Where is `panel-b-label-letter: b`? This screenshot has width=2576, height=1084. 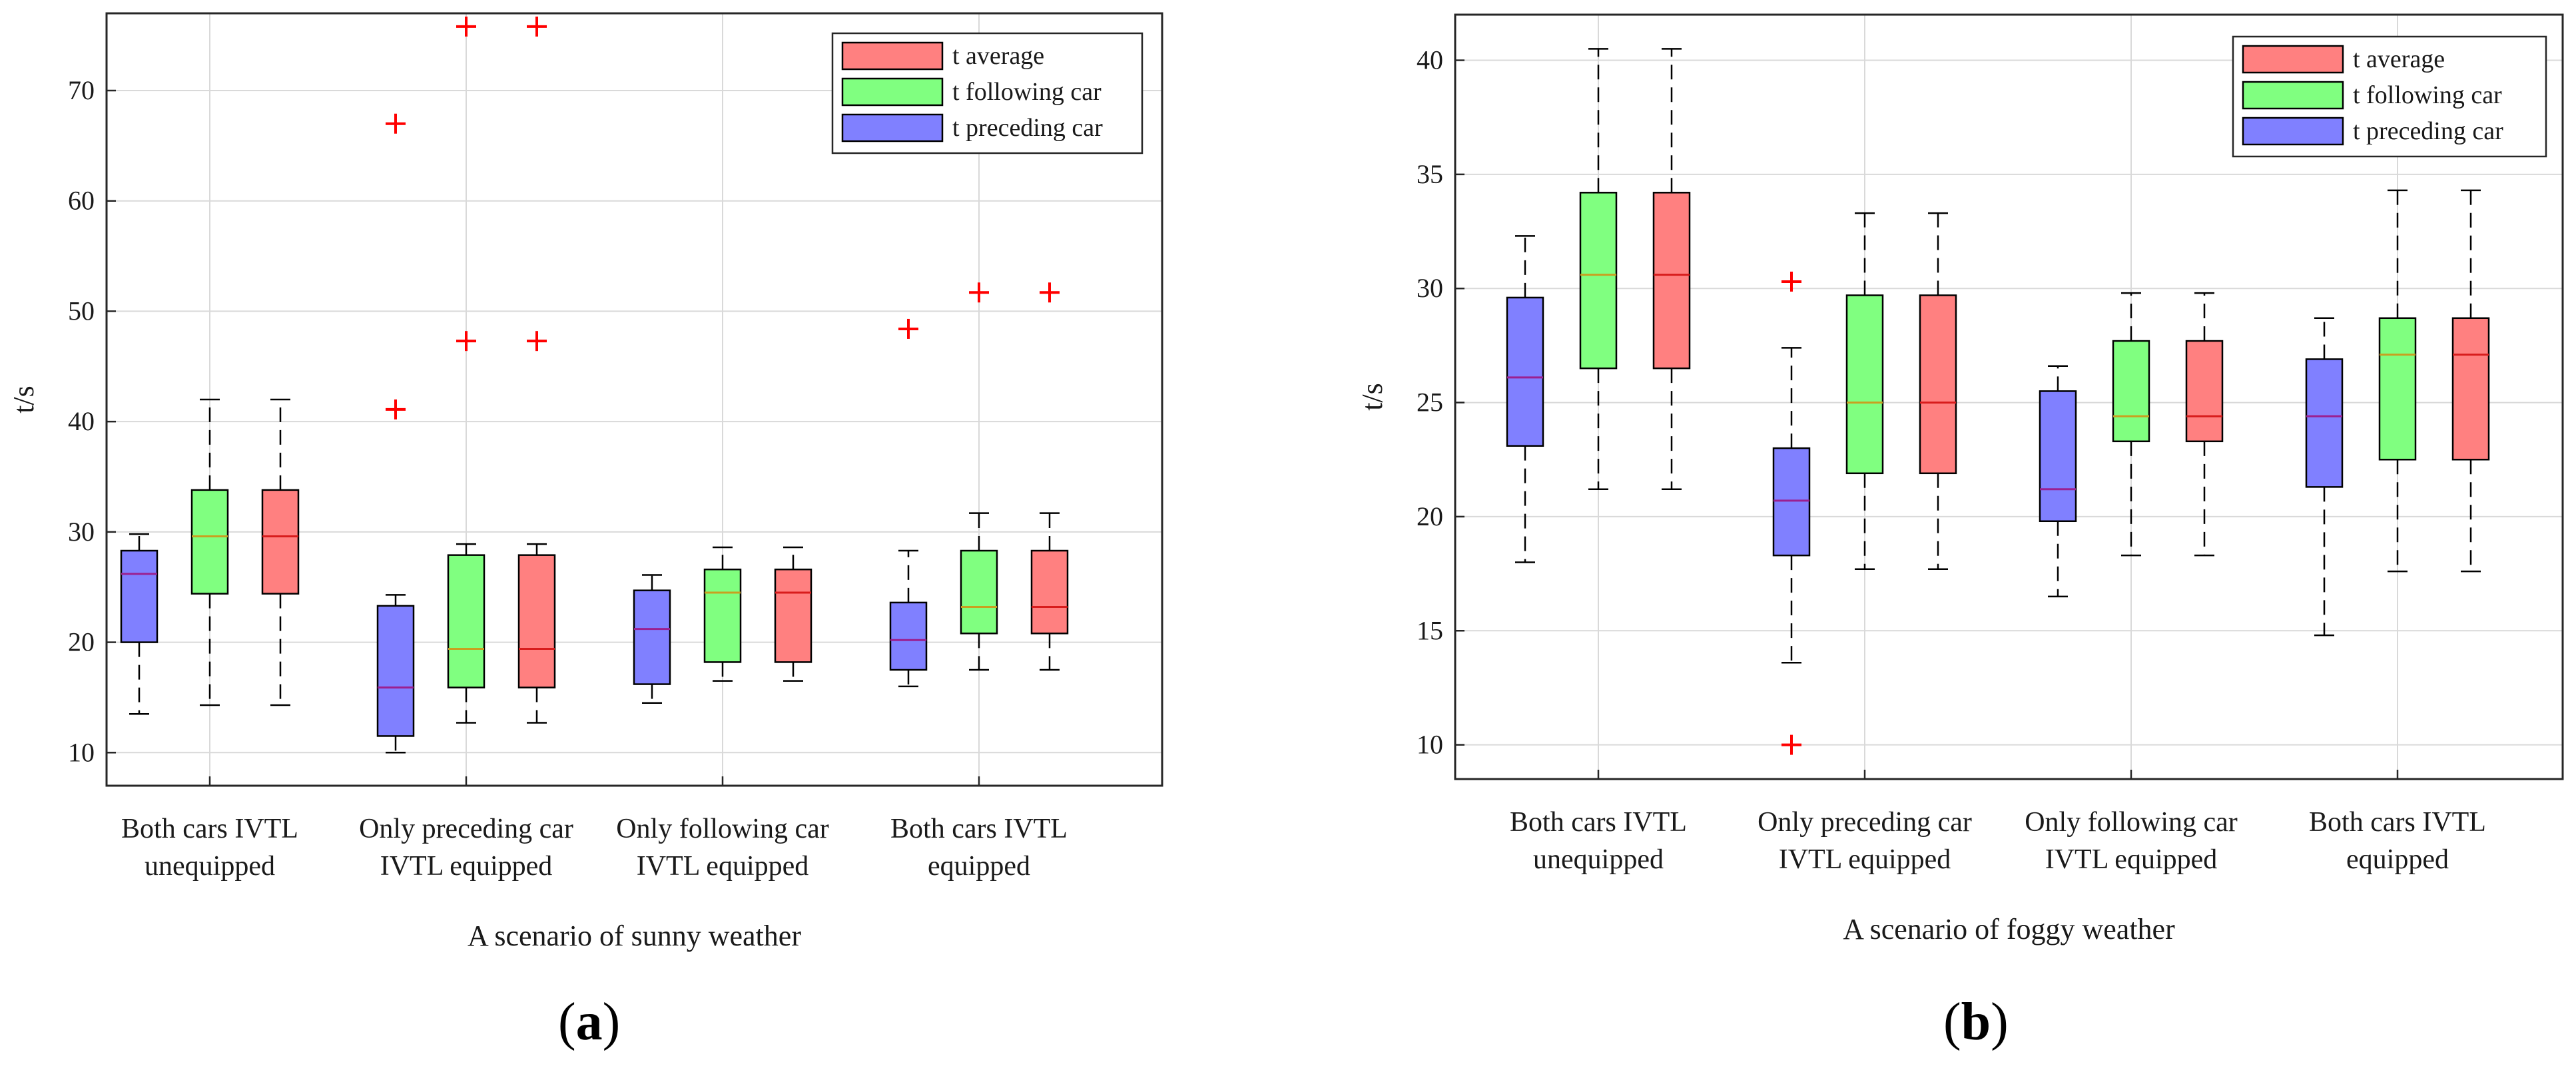 panel-b-label-letter: b is located at coordinates (1976, 1022).